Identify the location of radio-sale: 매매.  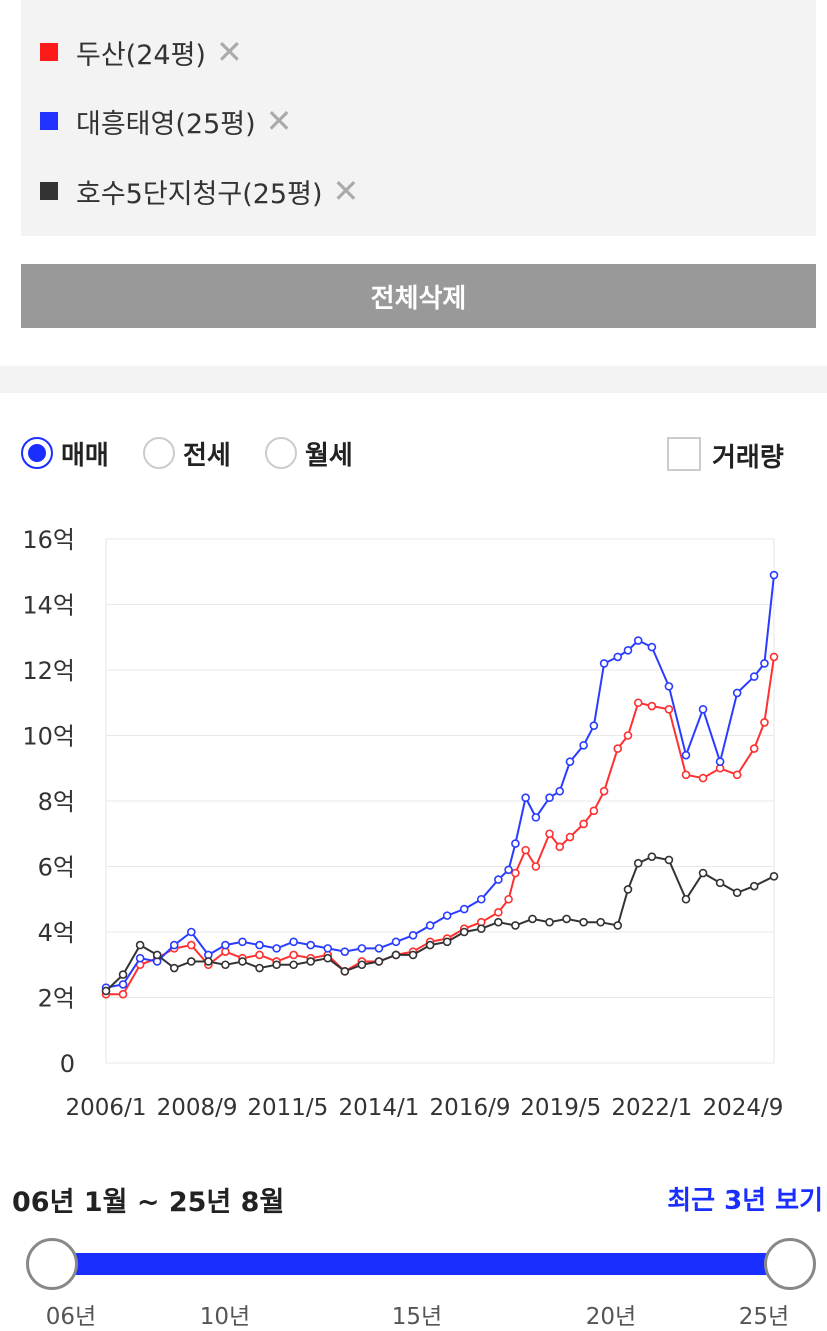
(65, 453).